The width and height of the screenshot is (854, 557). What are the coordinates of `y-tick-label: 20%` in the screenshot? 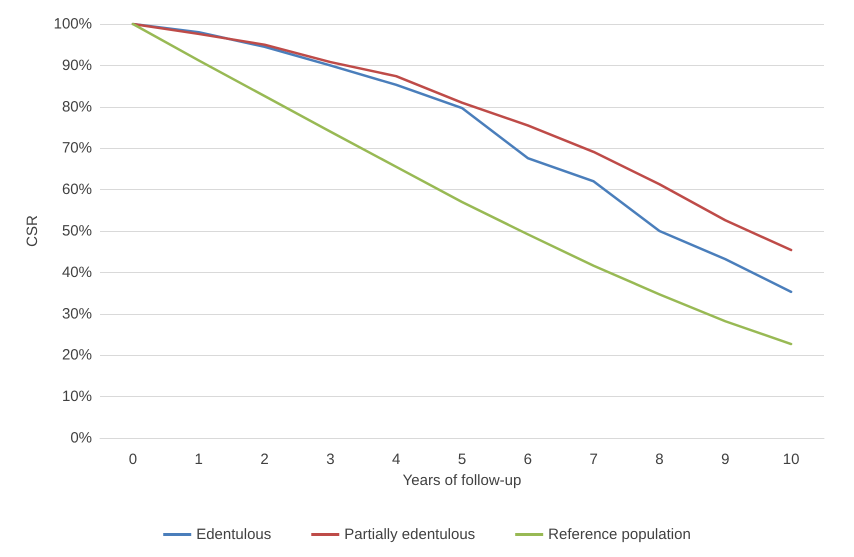 It's located at (77, 355).